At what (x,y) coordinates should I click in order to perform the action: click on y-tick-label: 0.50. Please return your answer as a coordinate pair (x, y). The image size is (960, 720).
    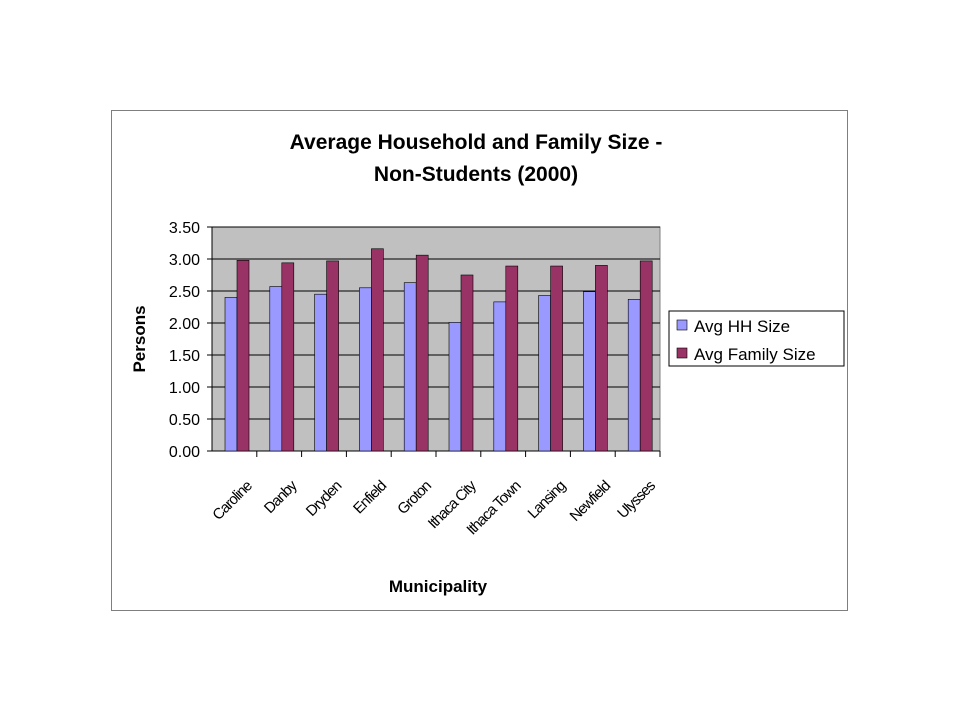
    Looking at the image, I should click on (184, 420).